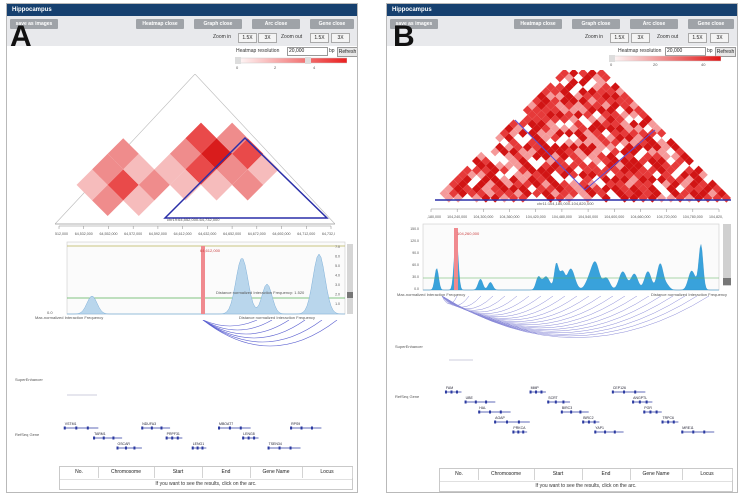  Describe the element at coordinates (206, 284) in the screenshot. I see `interaction-area` at that location.